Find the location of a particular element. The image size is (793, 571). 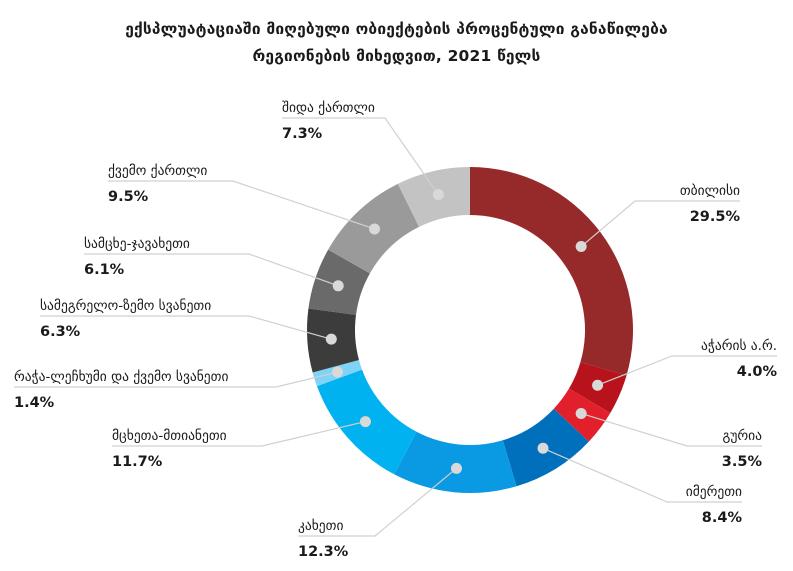

slice-label-value: 3.5% is located at coordinates (742, 462).